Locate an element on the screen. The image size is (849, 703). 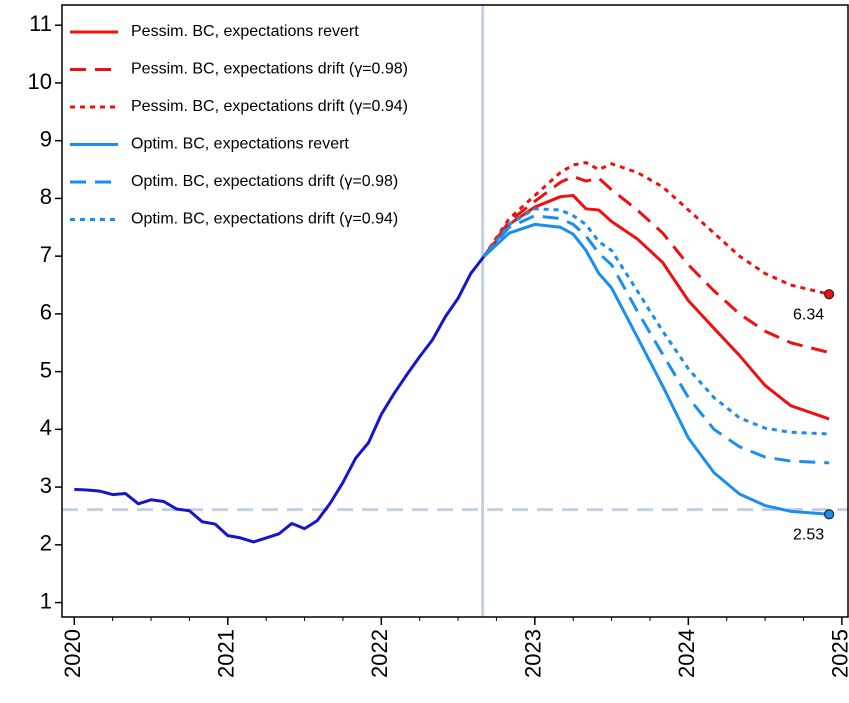
y-tick-label: 3 is located at coordinates (46, 485).